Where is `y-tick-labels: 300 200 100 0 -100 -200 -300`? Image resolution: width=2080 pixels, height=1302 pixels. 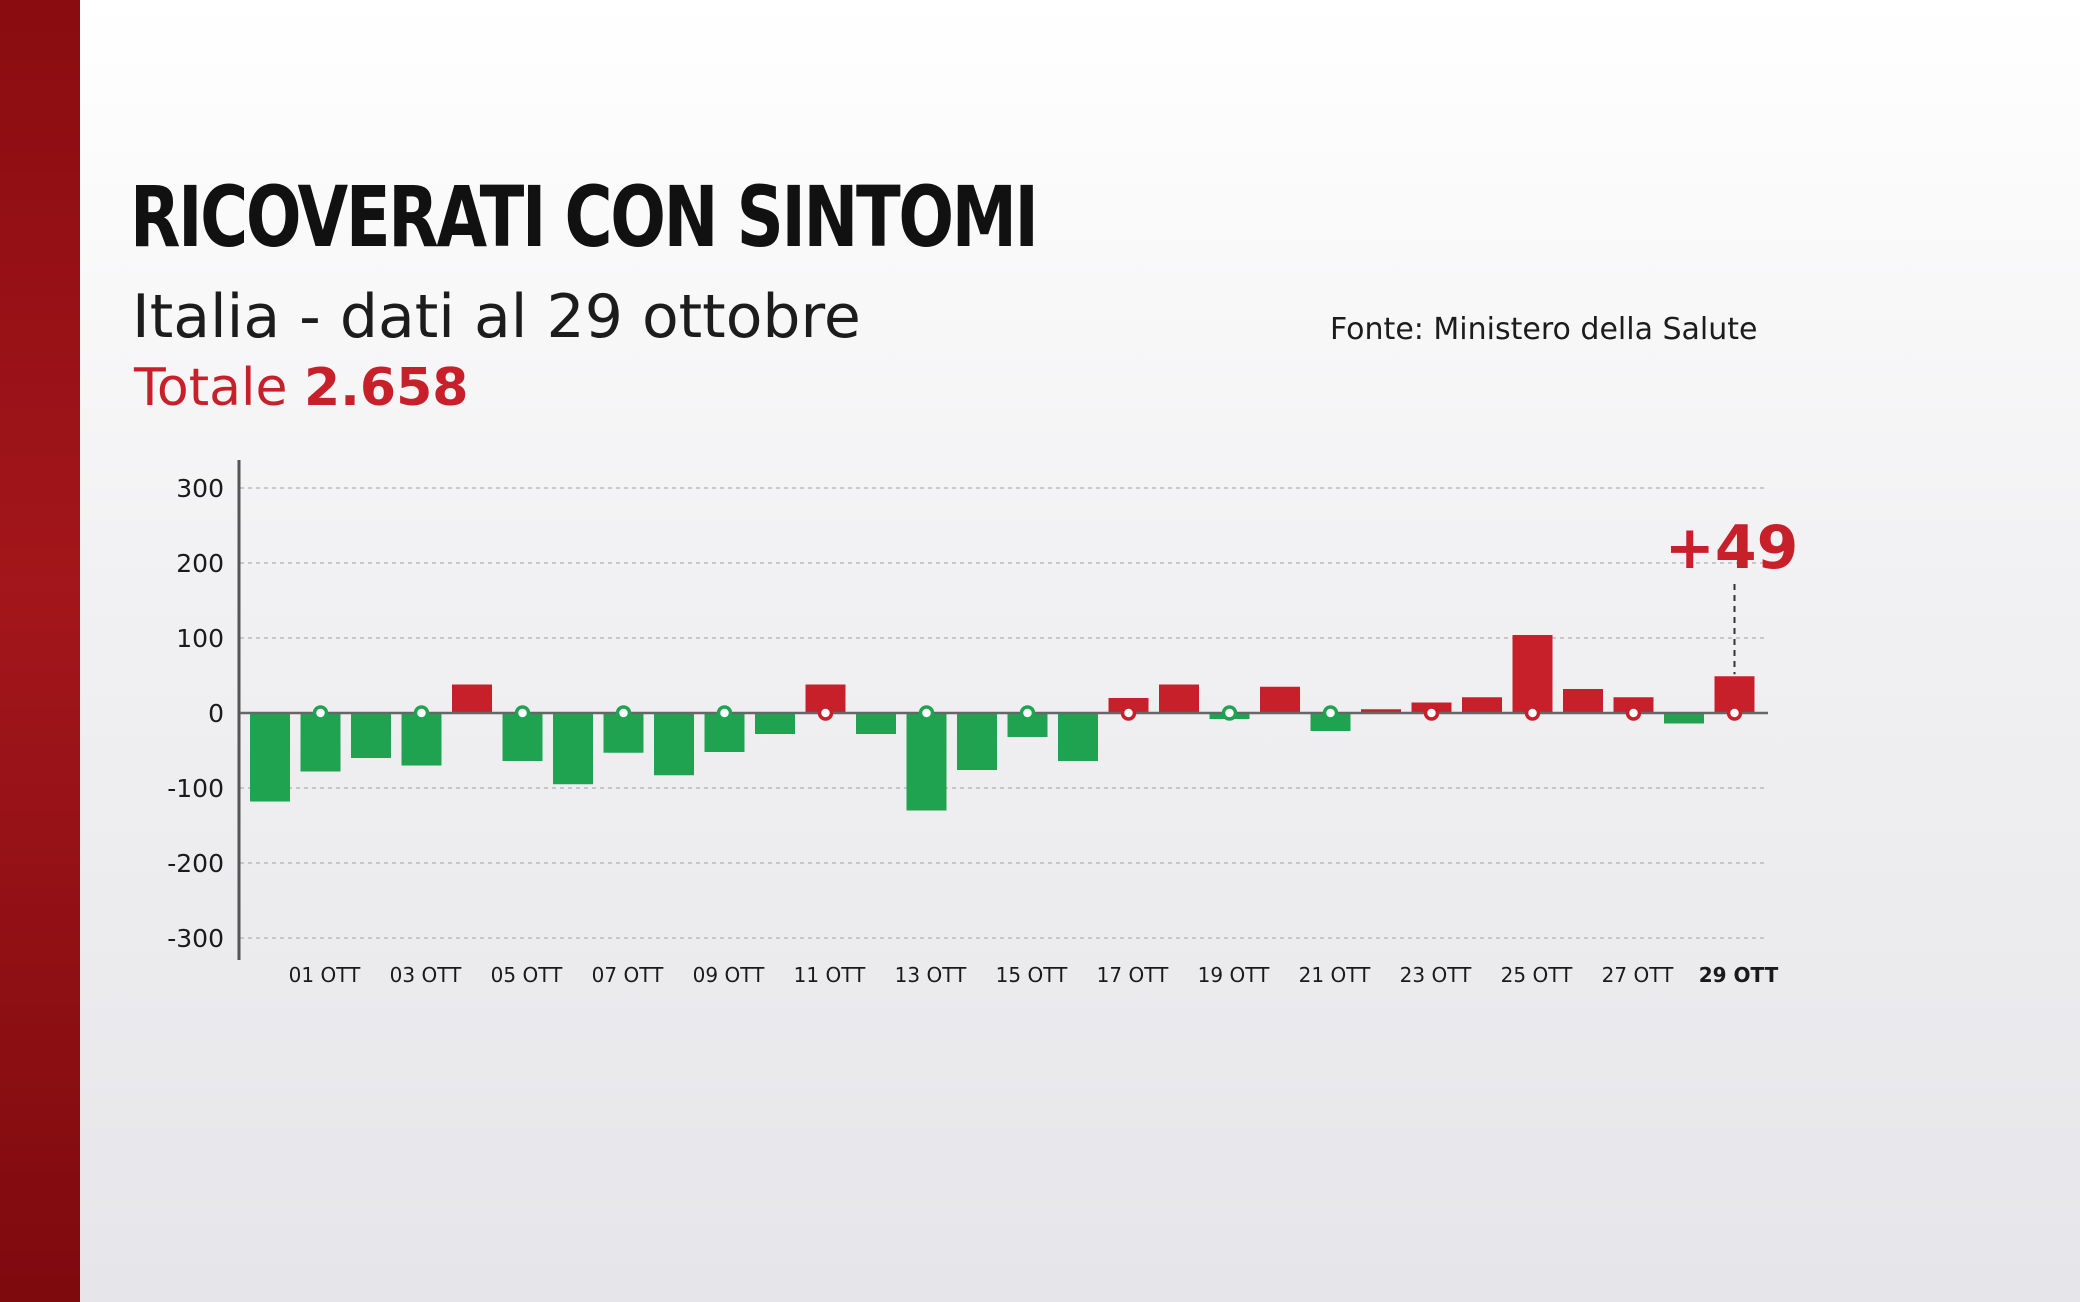
y-tick-labels: 300 200 100 0 -100 -200 -300 is located at coordinates (195, 713).